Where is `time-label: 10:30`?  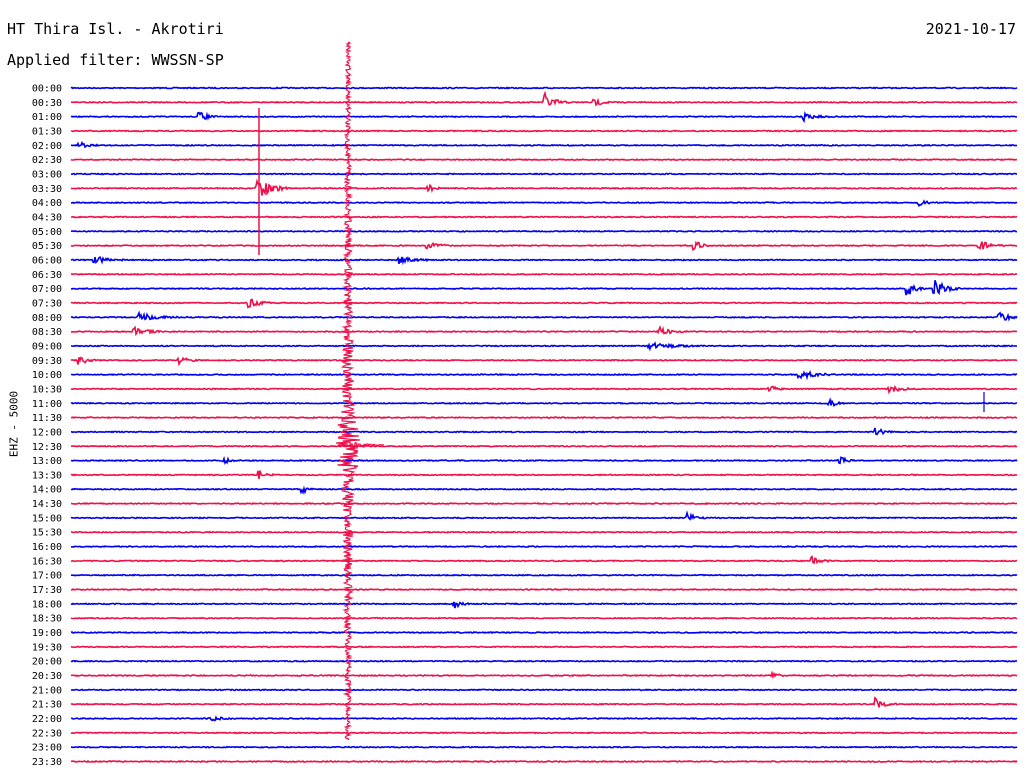
time-label: 10:30 is located at coordinates (47, 389).